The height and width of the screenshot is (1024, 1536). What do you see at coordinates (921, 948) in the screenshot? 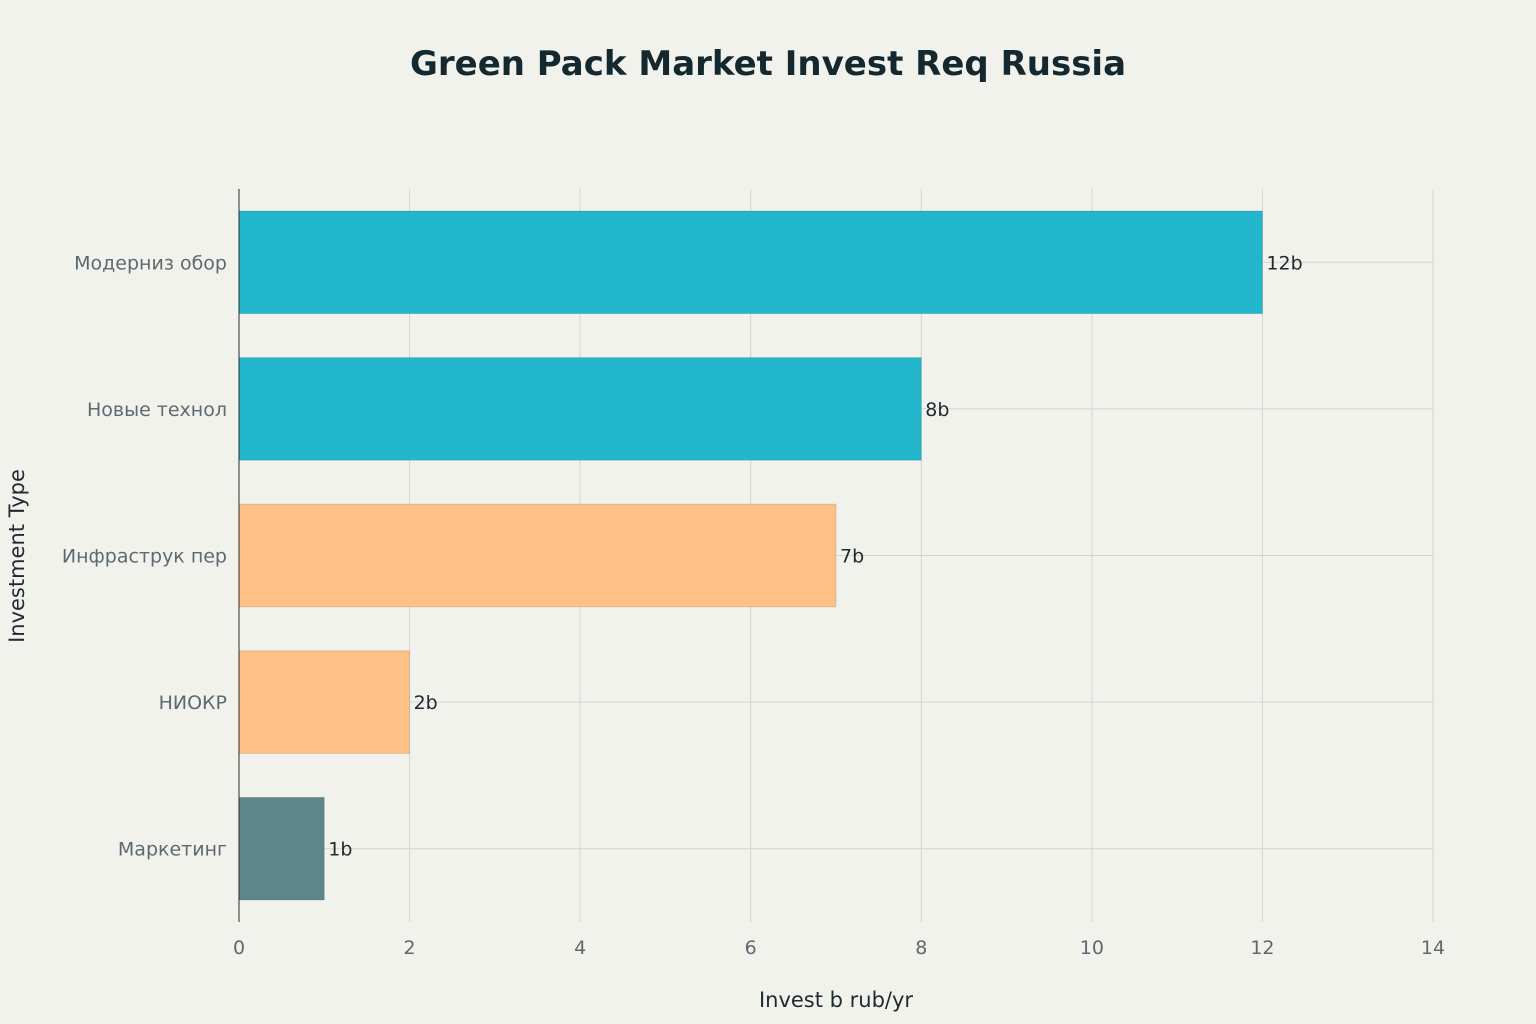
I see `x-tick-label: 8` at bounding box center [921, 948].